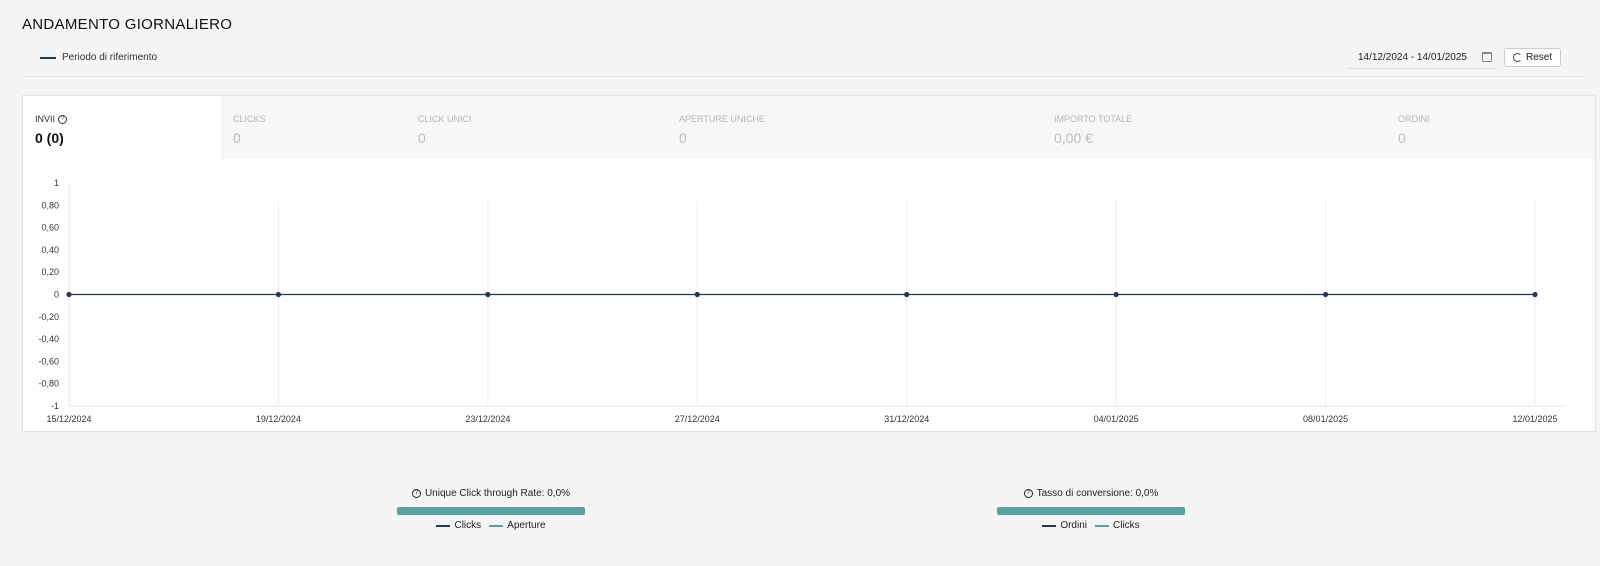  Describe the element at coordinates (56, 183) in the screenshot. I see `y-tick-label: 1` at that location.